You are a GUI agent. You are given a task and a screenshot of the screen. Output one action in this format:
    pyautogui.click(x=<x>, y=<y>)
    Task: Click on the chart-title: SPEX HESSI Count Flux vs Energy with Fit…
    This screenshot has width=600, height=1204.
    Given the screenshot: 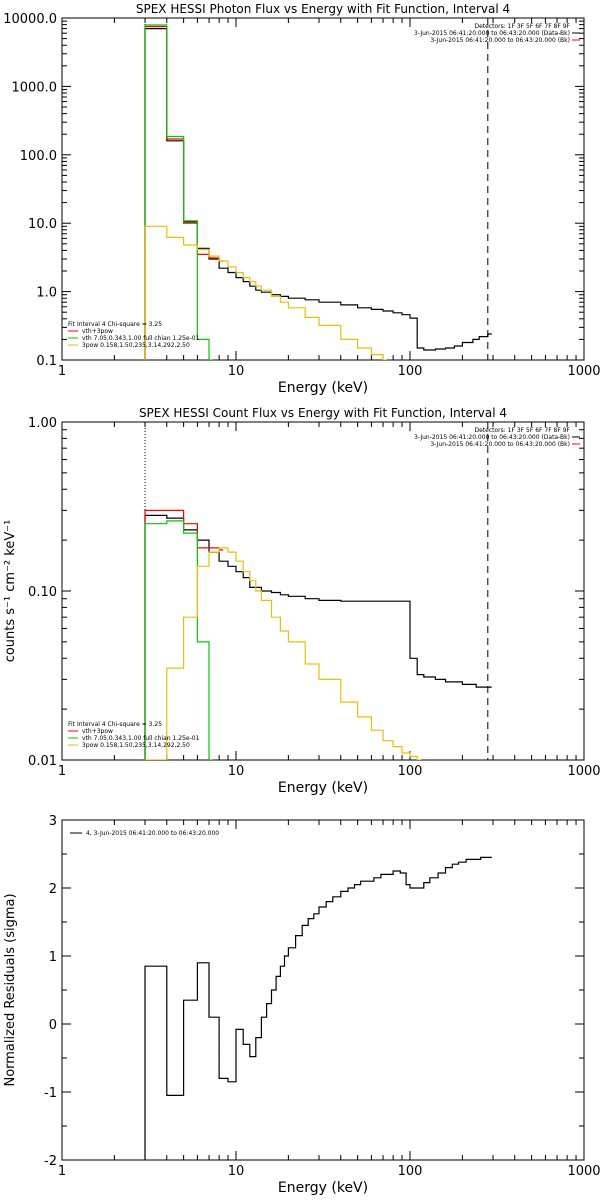 What is the action you would take?
    pyautogui.click(x=323, y=413)
    